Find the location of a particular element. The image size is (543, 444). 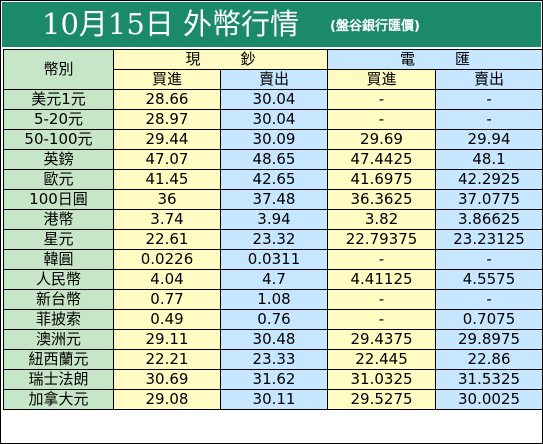

table-row: 韓圓 0.0226 0.0311- - is located at coordinates (273, 259).